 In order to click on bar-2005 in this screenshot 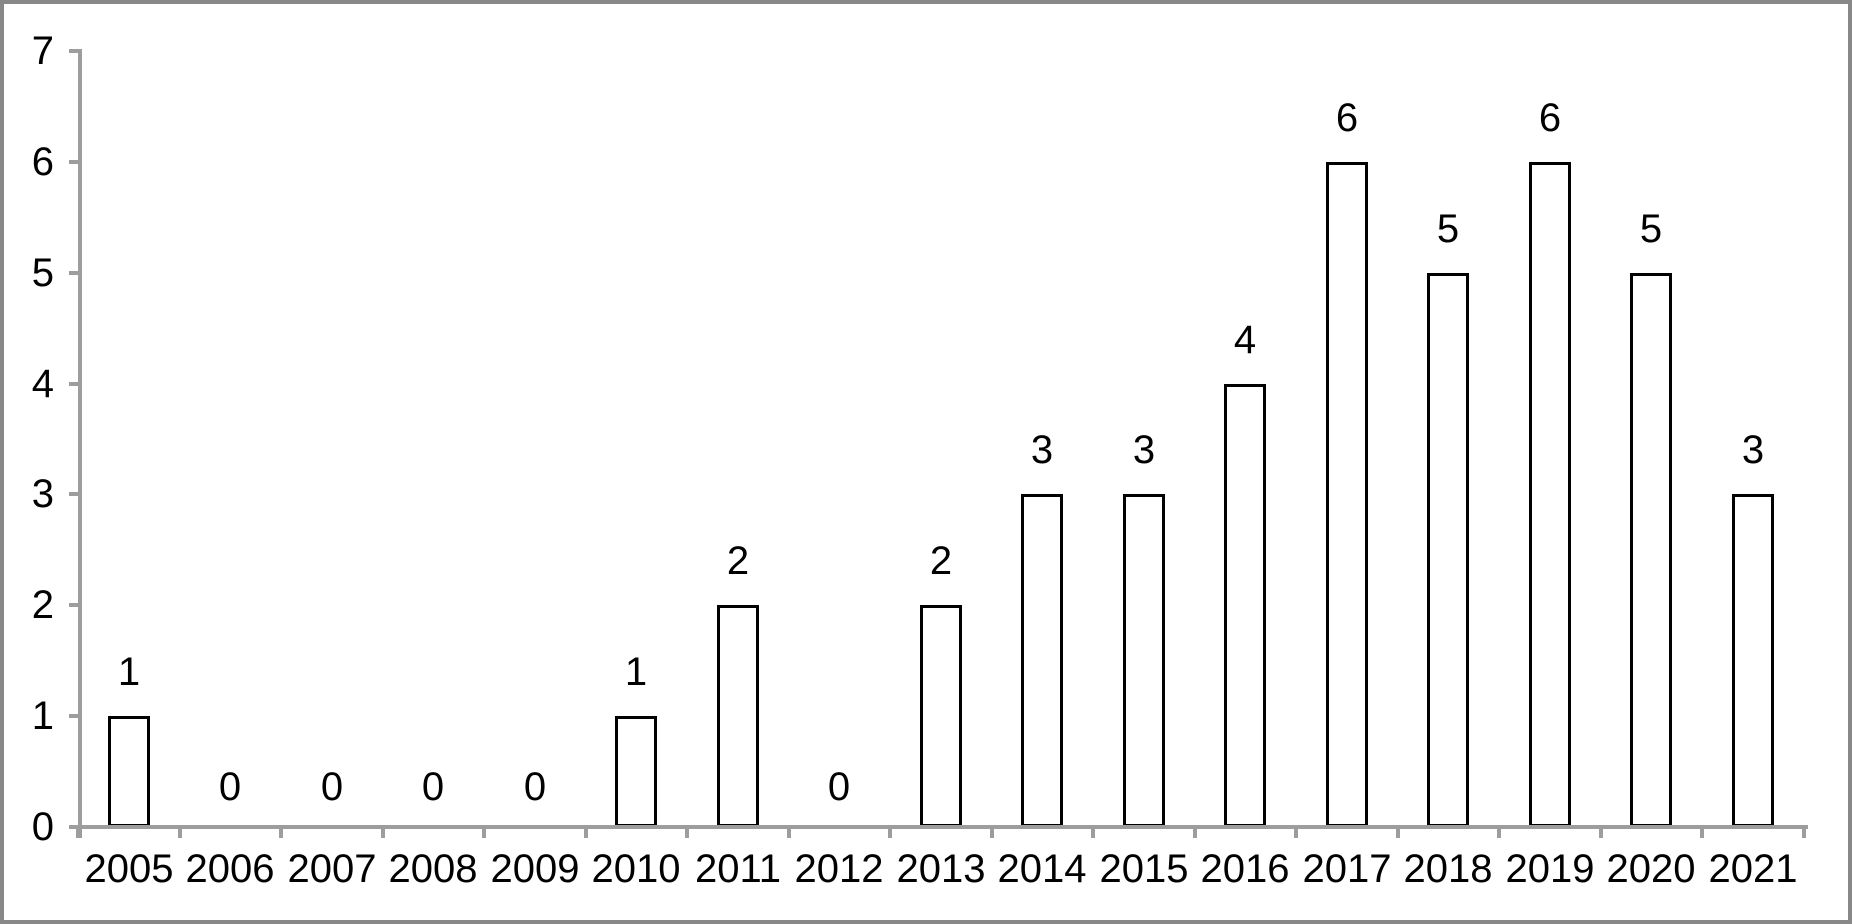, I will do `click(129, 771)`.